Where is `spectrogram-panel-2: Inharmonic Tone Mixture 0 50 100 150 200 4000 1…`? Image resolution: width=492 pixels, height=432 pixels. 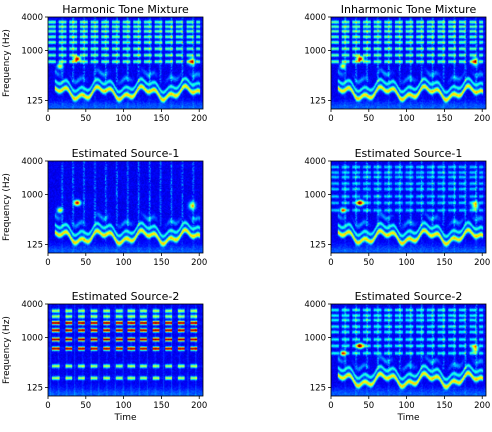 spectrogram-panel-2: Inharmonic Tone Mixture 0 50 100 150 200 4000 1… is located at coordinates (397, 63).